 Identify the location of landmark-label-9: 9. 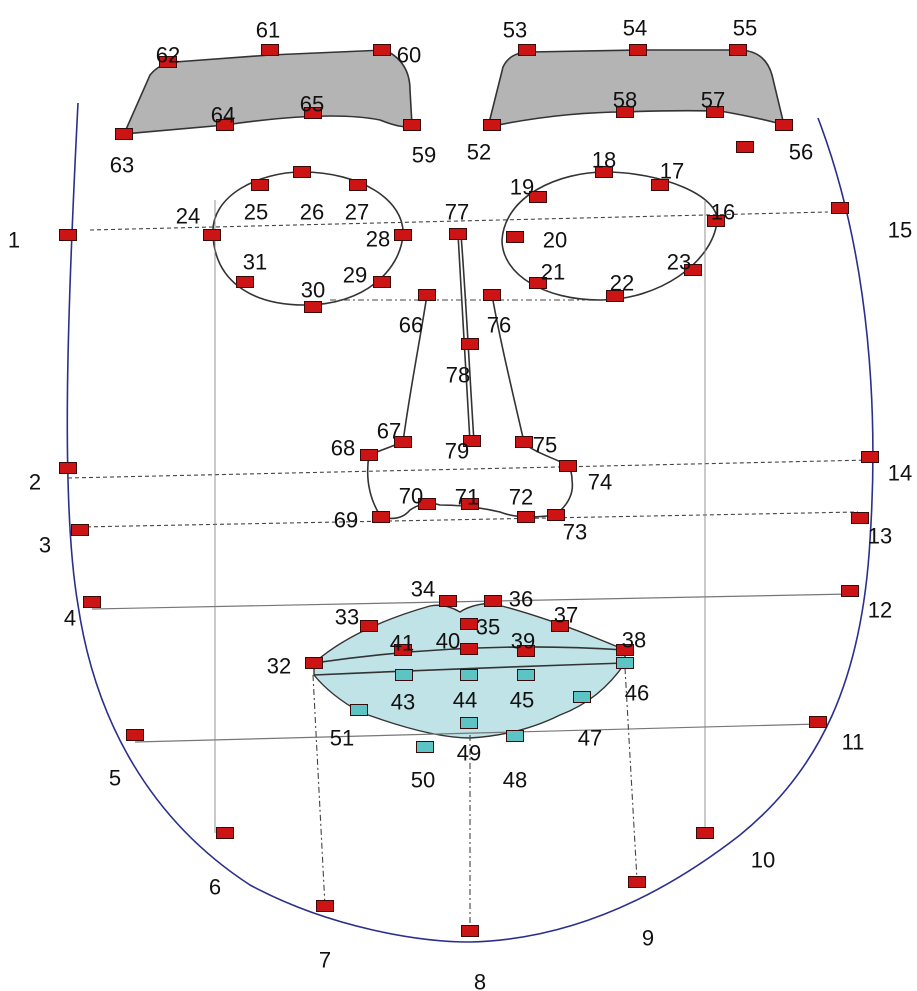
(648, 938).